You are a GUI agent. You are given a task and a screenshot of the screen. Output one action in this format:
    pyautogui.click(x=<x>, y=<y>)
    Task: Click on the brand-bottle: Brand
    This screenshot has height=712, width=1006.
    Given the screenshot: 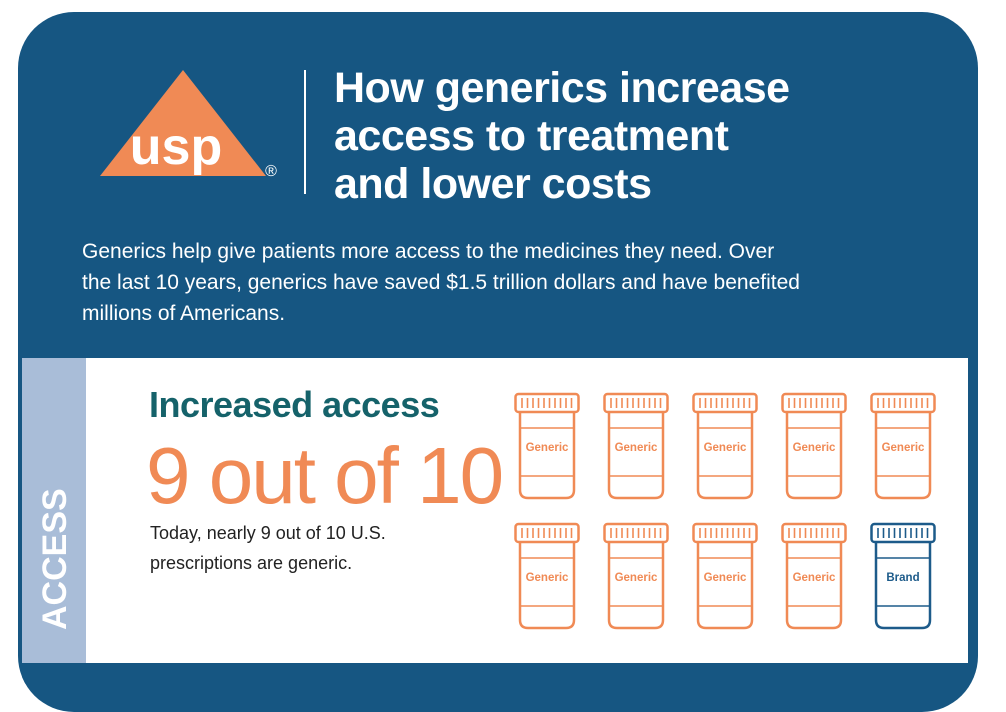 What is the action you would take?
    pyautogui.click(x=903, y=576)
    